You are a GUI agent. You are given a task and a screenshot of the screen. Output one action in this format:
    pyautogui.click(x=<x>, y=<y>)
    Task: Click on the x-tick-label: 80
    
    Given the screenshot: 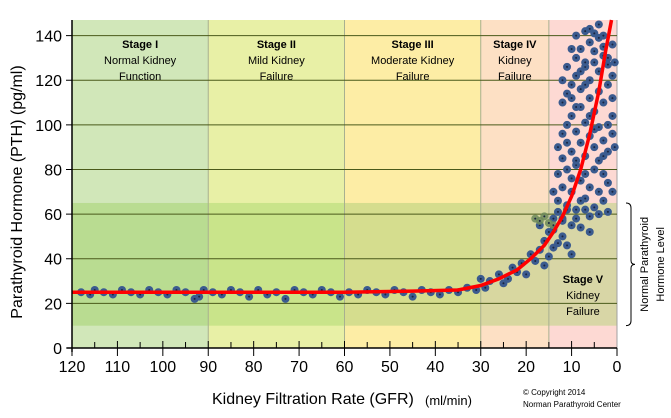 What is the action you would take?
    pyautogui.click(x=254, y=367)
    